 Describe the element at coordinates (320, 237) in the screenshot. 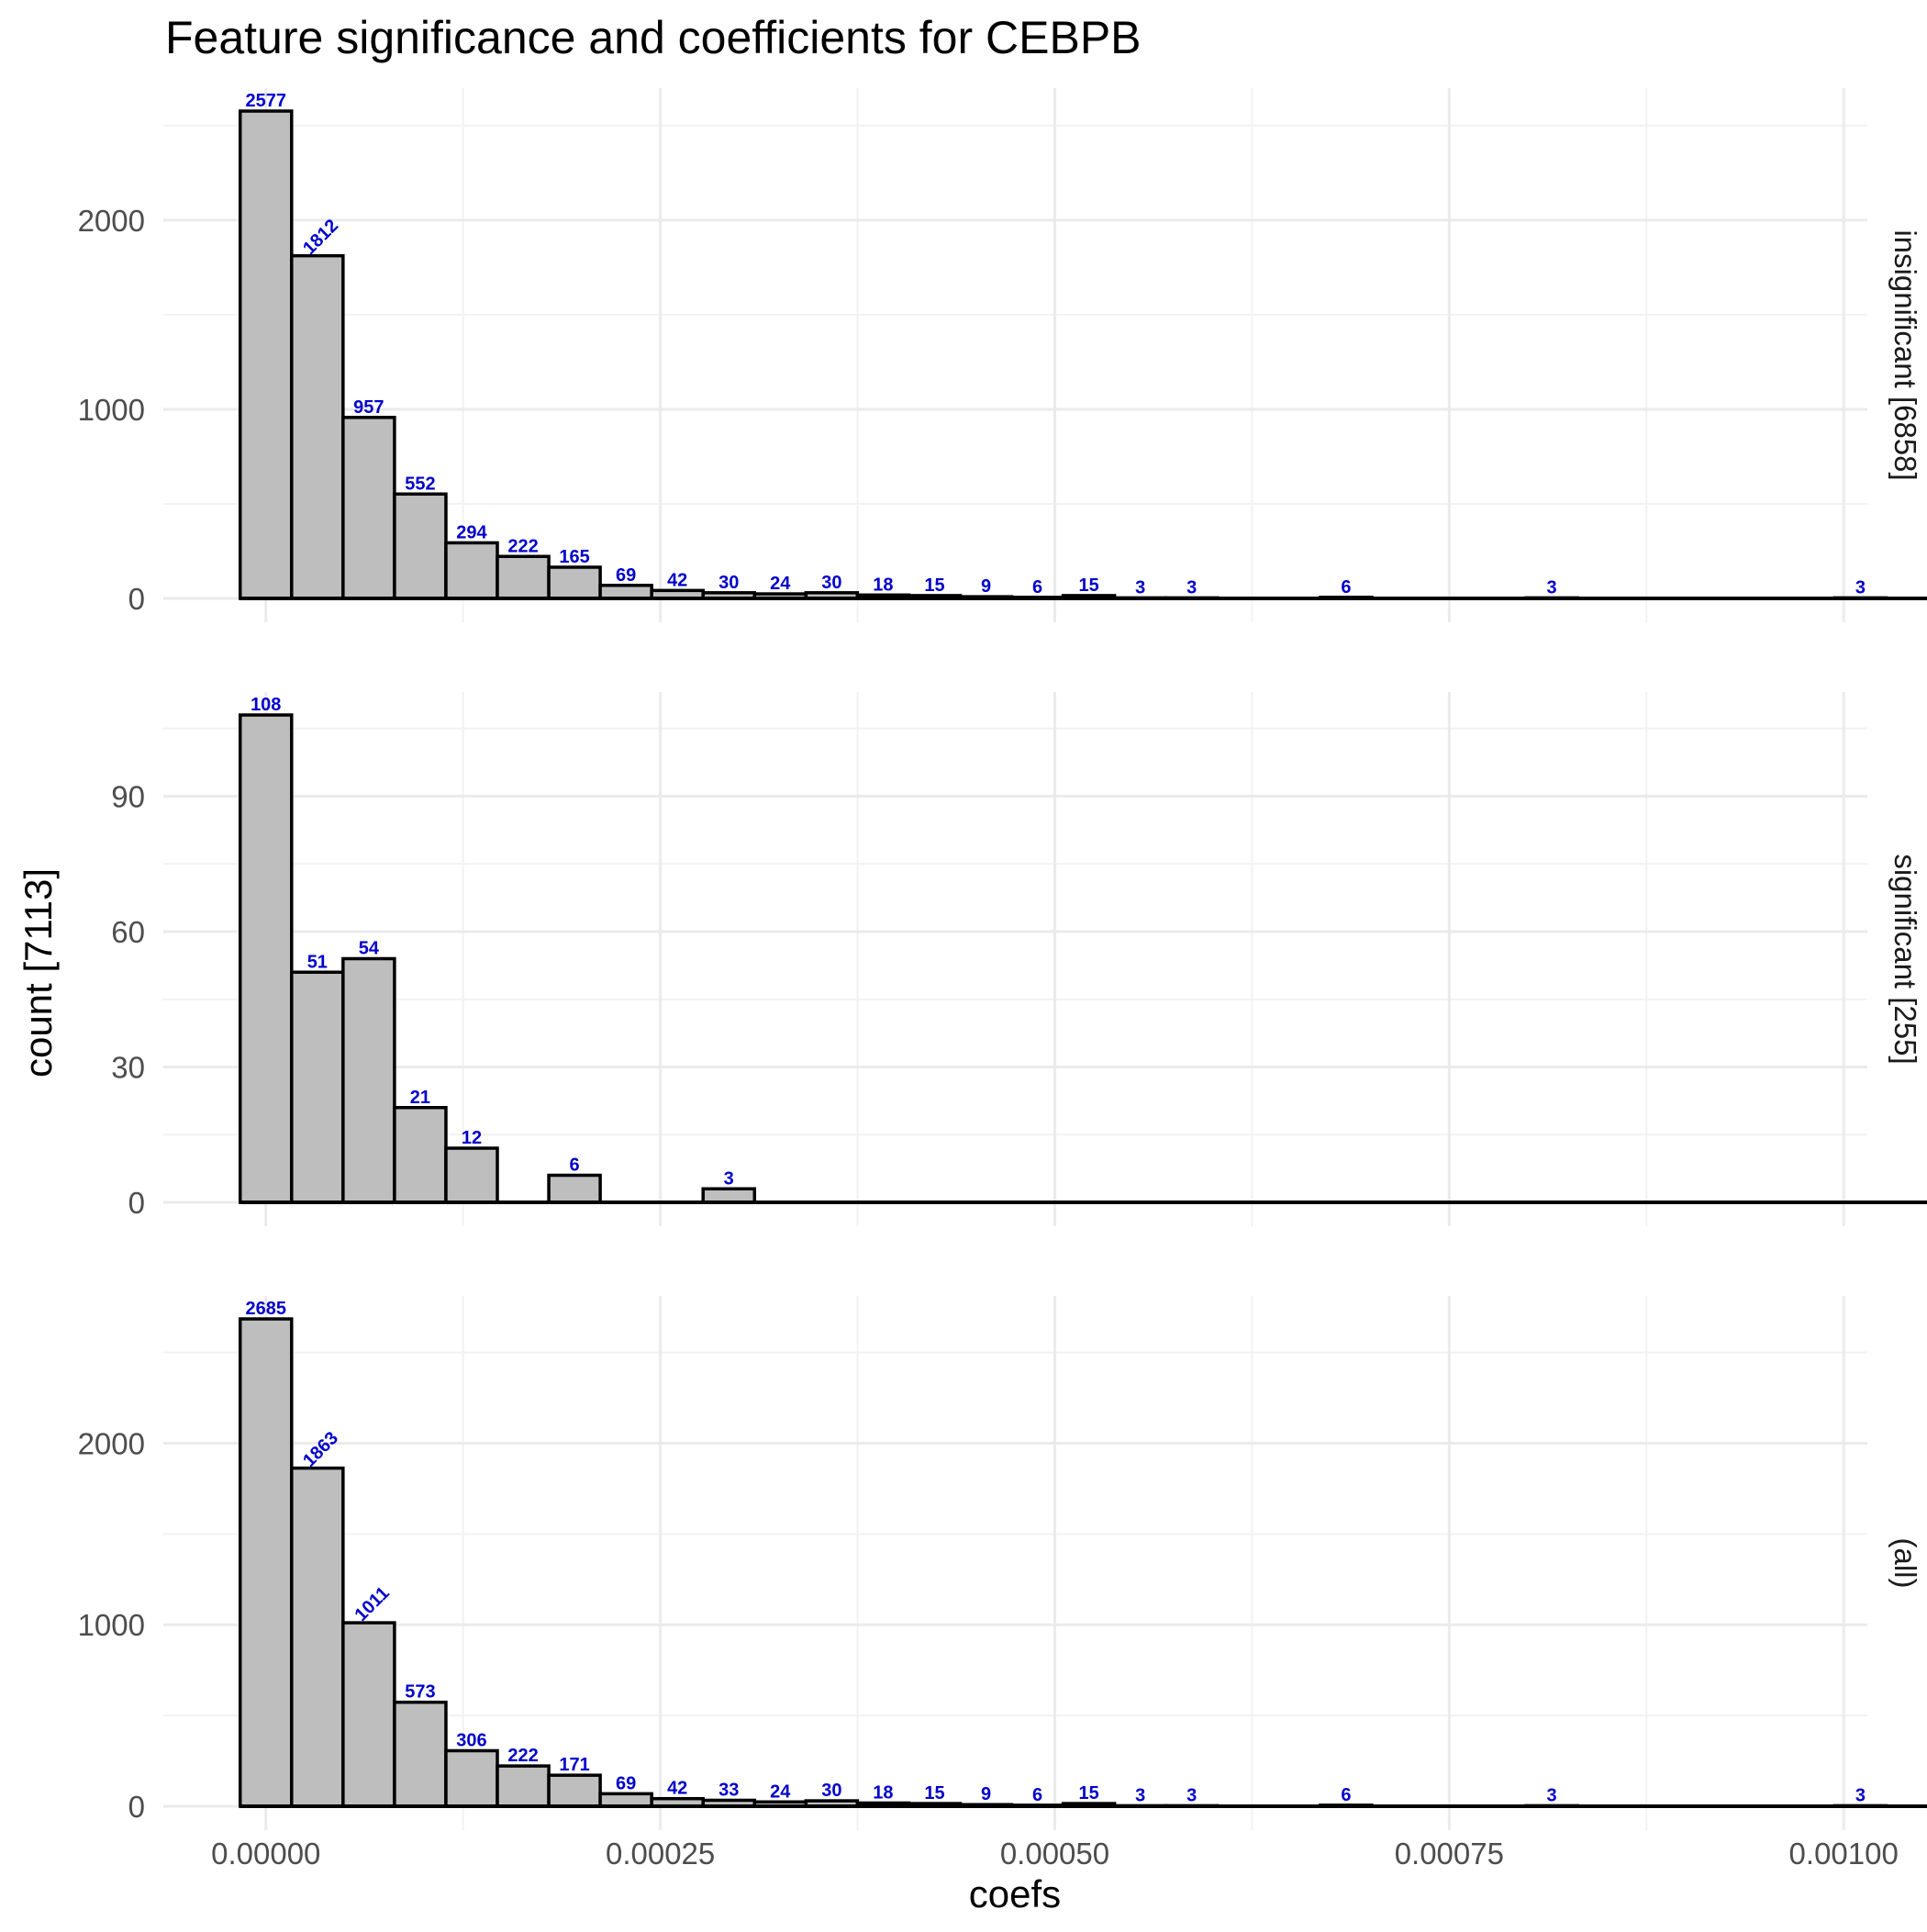

I see `bar-value-label: 1812` at that location.